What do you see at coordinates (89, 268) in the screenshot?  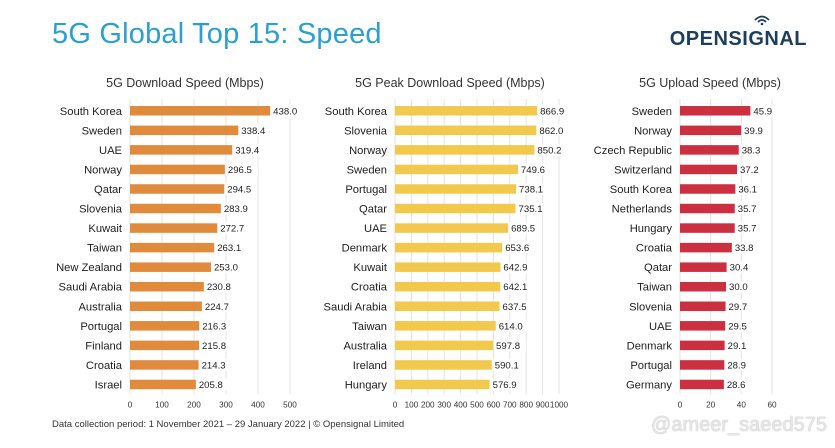 I see `download-category-label: New Zealand` at bounding box center [89, 268].